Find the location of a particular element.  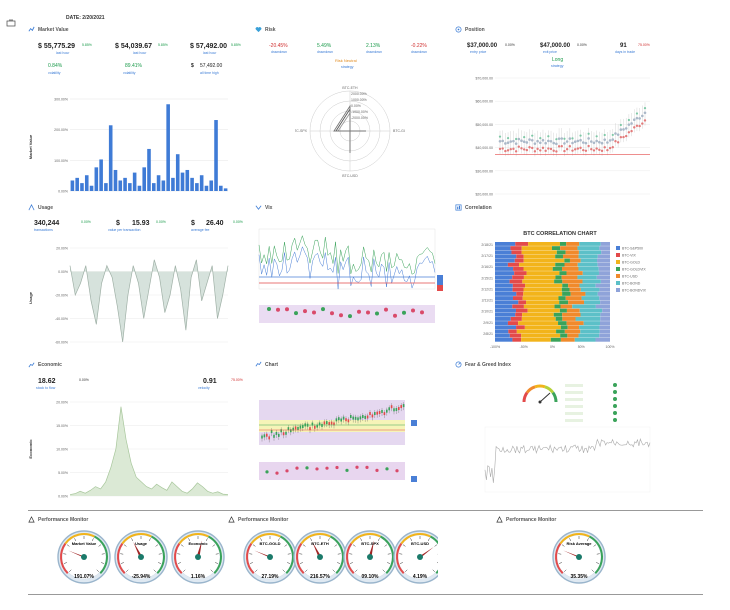

gauge-value: 191.07% is located at coordinates (84, 577).